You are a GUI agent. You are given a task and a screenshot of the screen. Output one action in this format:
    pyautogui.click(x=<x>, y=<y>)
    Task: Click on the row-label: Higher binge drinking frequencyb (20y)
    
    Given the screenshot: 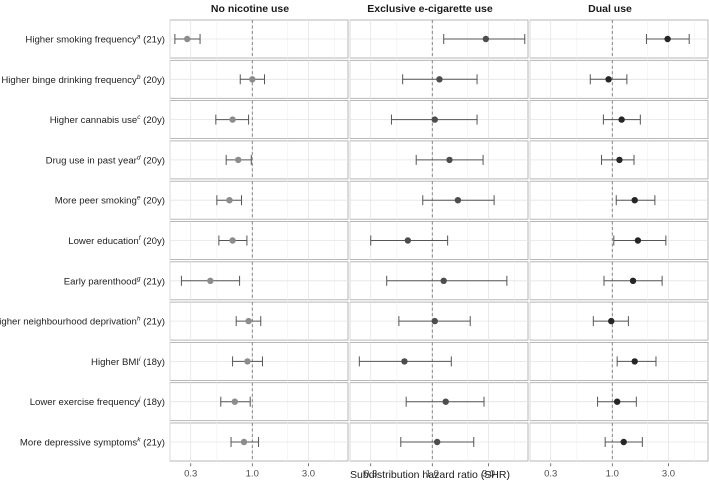 What is the action you would take?
    pyautogui.click(x=83, y=80)
    